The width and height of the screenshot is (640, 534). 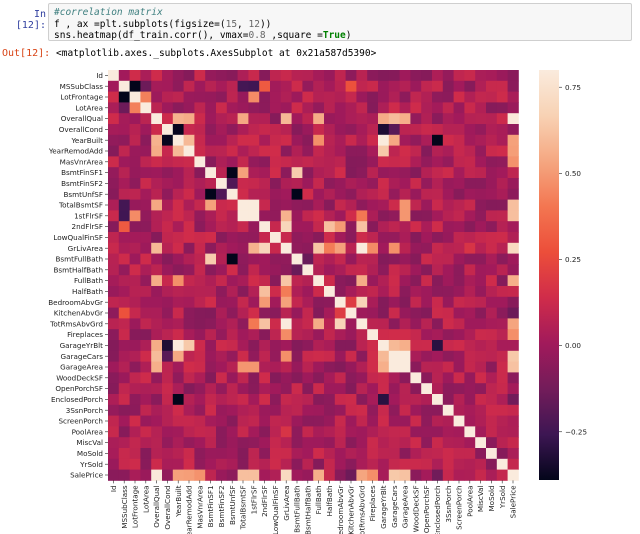 What do you see at coordinates (81, 421) in the screenshot?
I see `y-tick-label: ScreenPorch` at bounding box center [81, 421].